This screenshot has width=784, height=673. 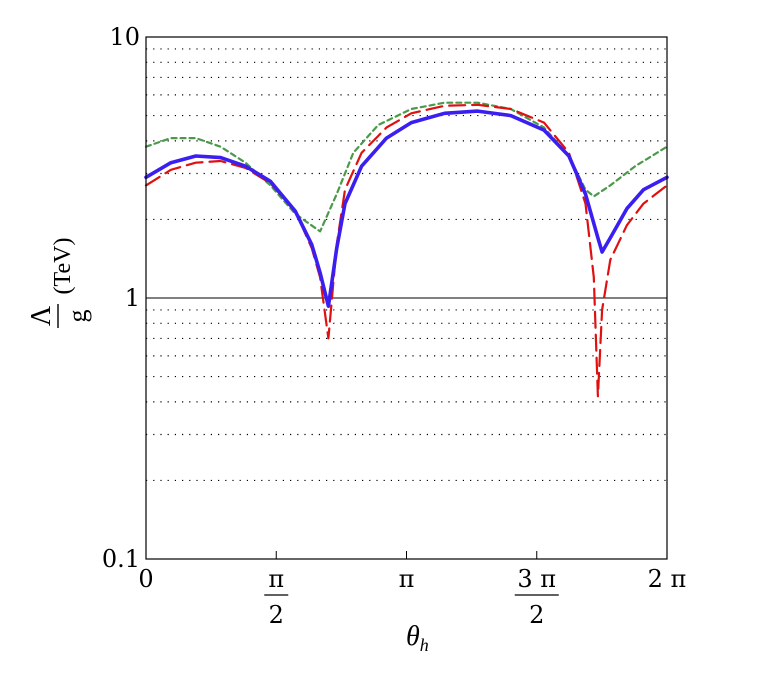 I want to click on y-label-denominator: g, so click(x=77, y=316).